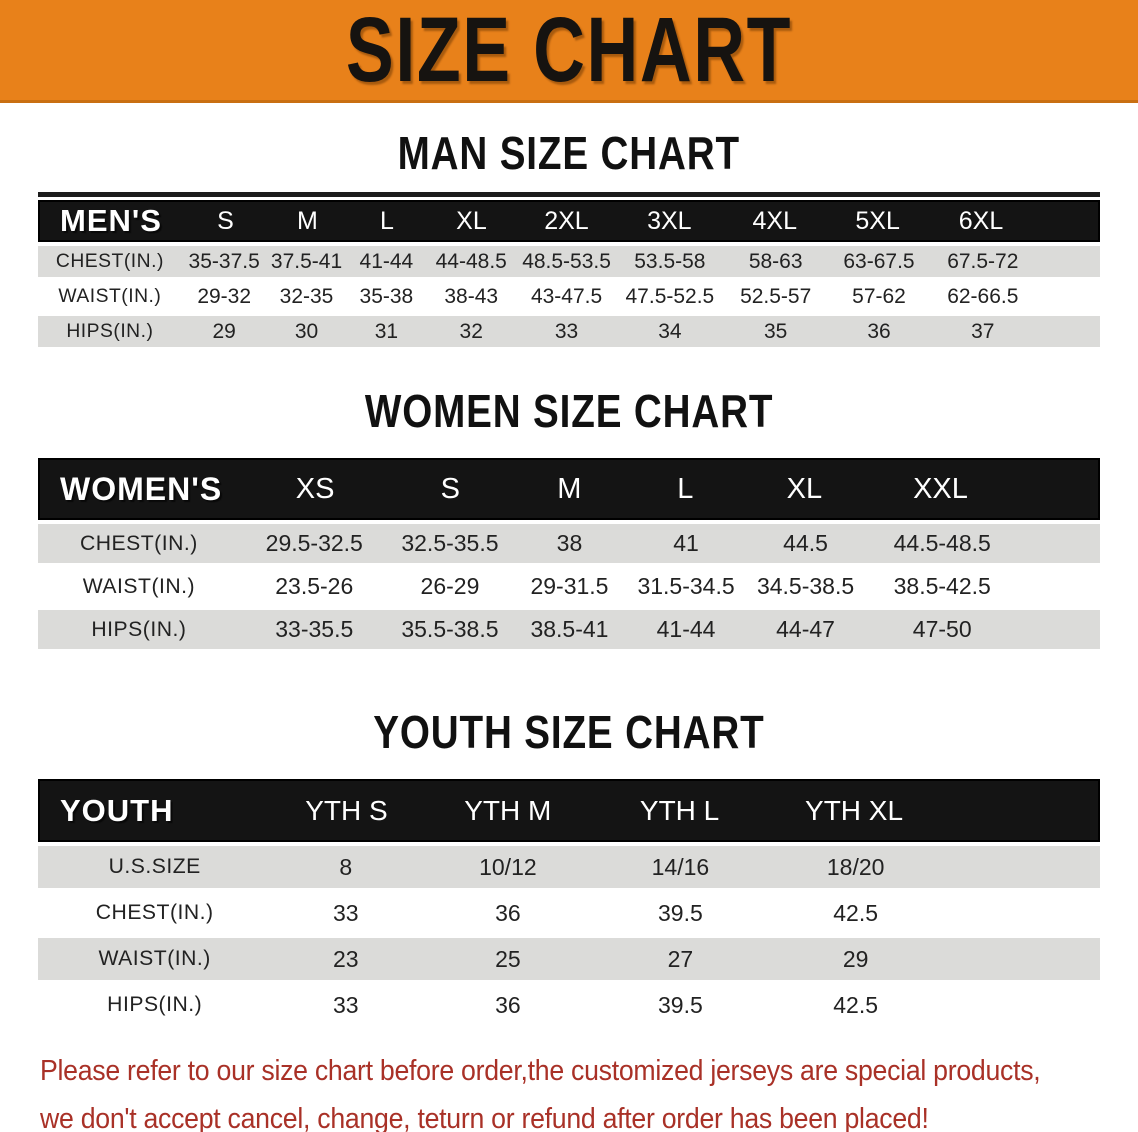 The image size is (1138, 1132). What do you see at coordinates (775, 261) in the screenshot?
I see `value-cell: 58-63` at bounding box center [775, 261].